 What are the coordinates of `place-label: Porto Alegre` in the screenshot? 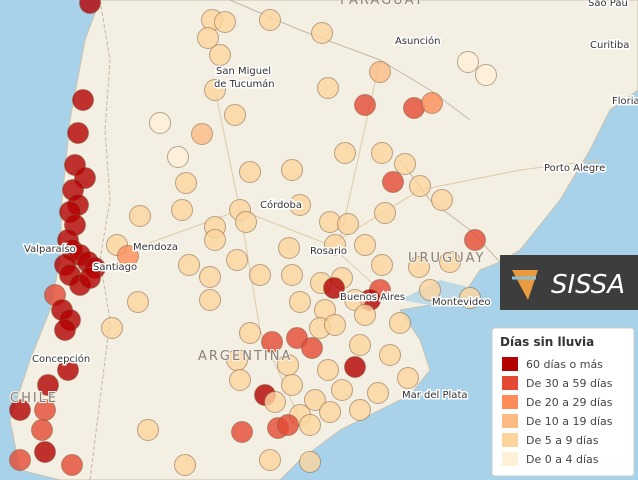 It's located at (574, 168).